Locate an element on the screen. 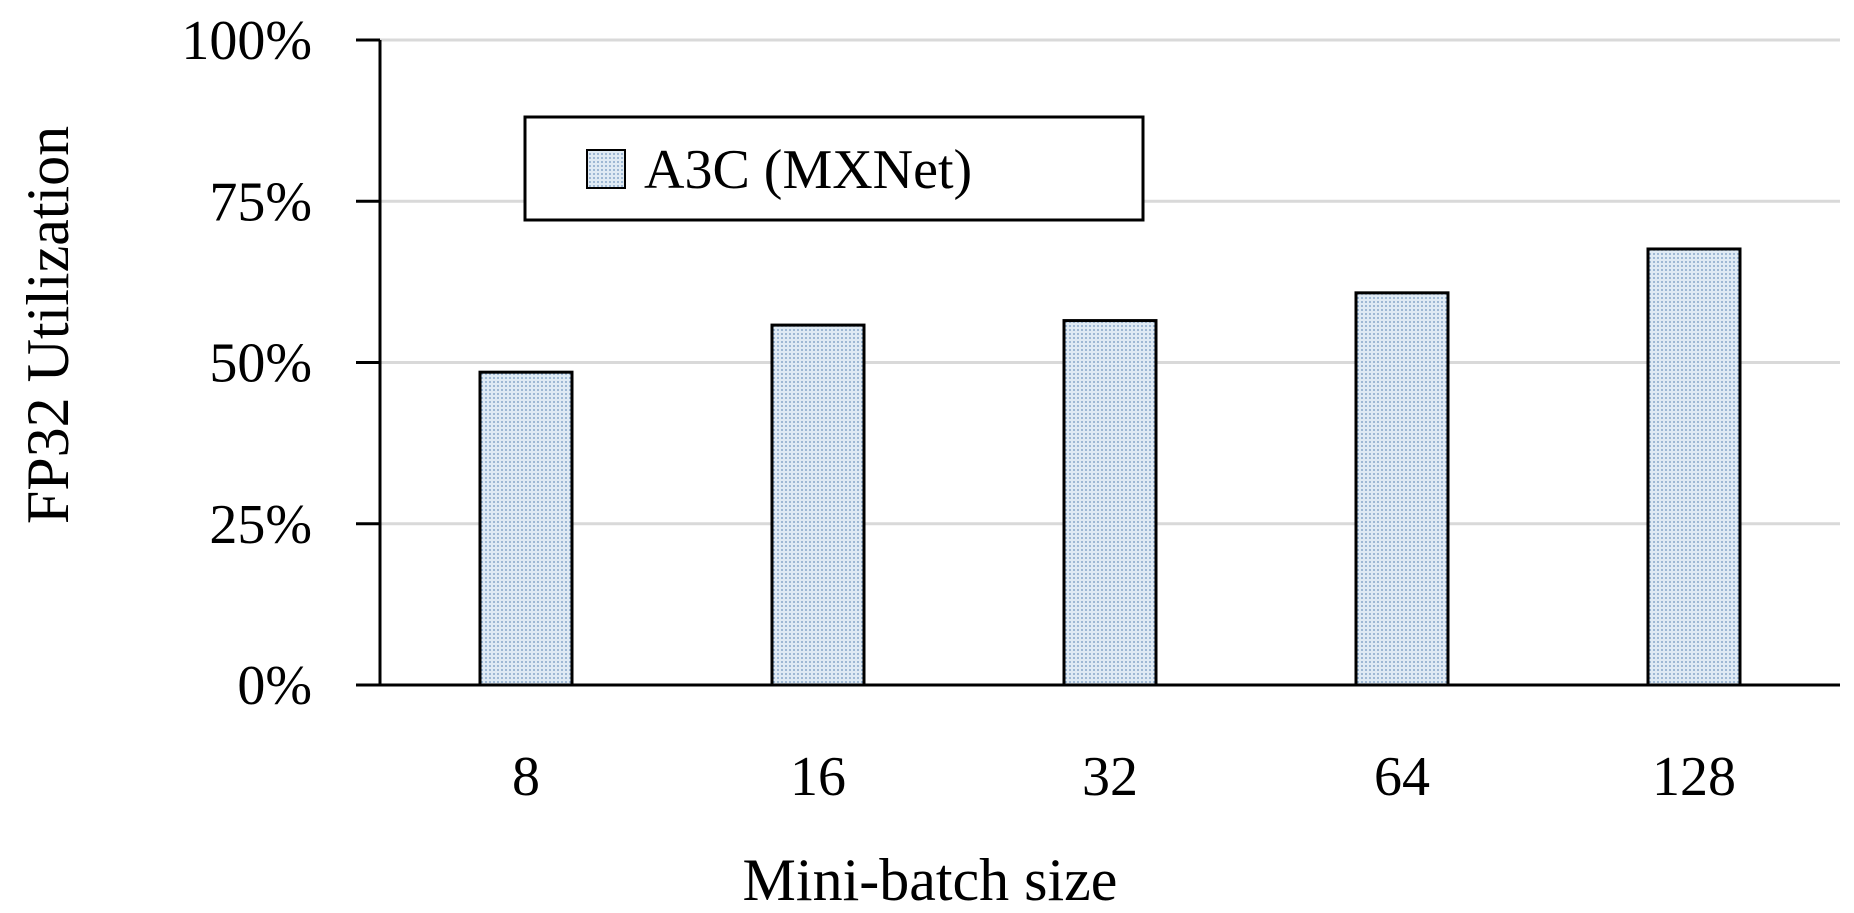  x-tick-labels: 8 16 32 64 128 is located at coordinates (1124, 777).